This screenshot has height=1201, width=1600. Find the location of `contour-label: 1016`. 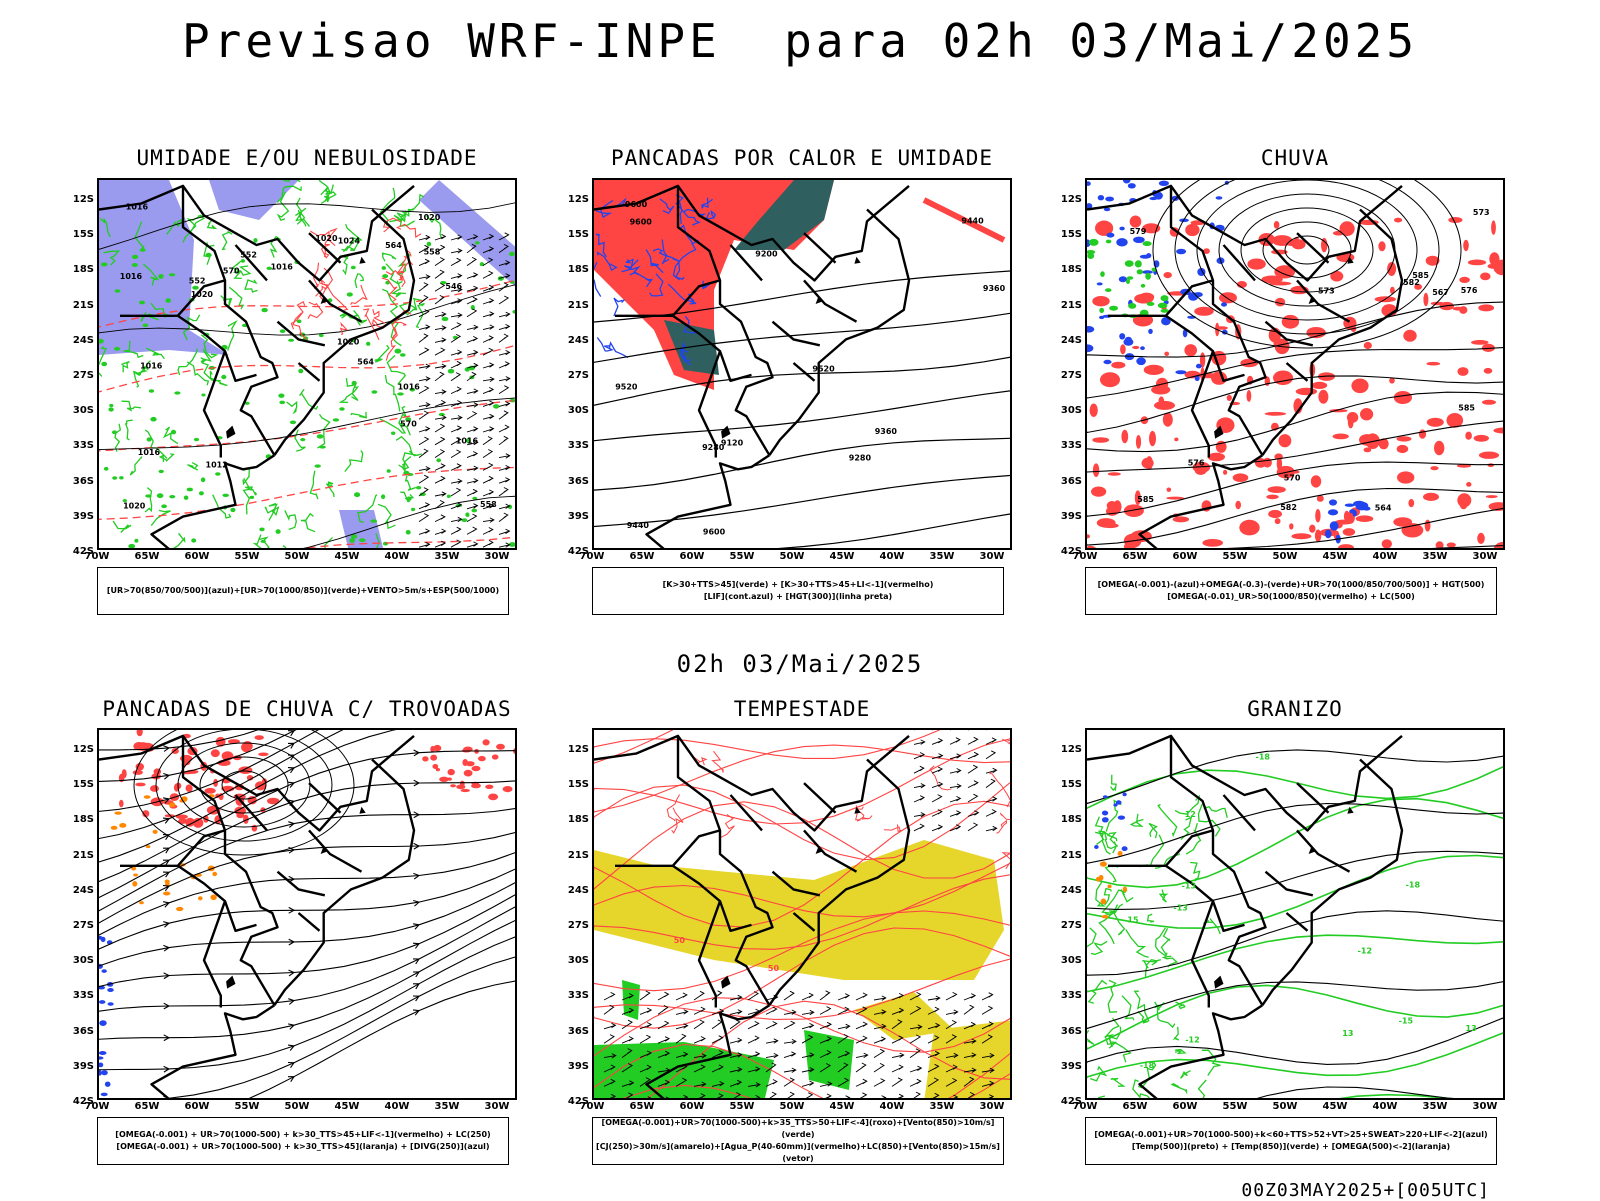

contour-label: 1016 is located at coordinates (409, 386).